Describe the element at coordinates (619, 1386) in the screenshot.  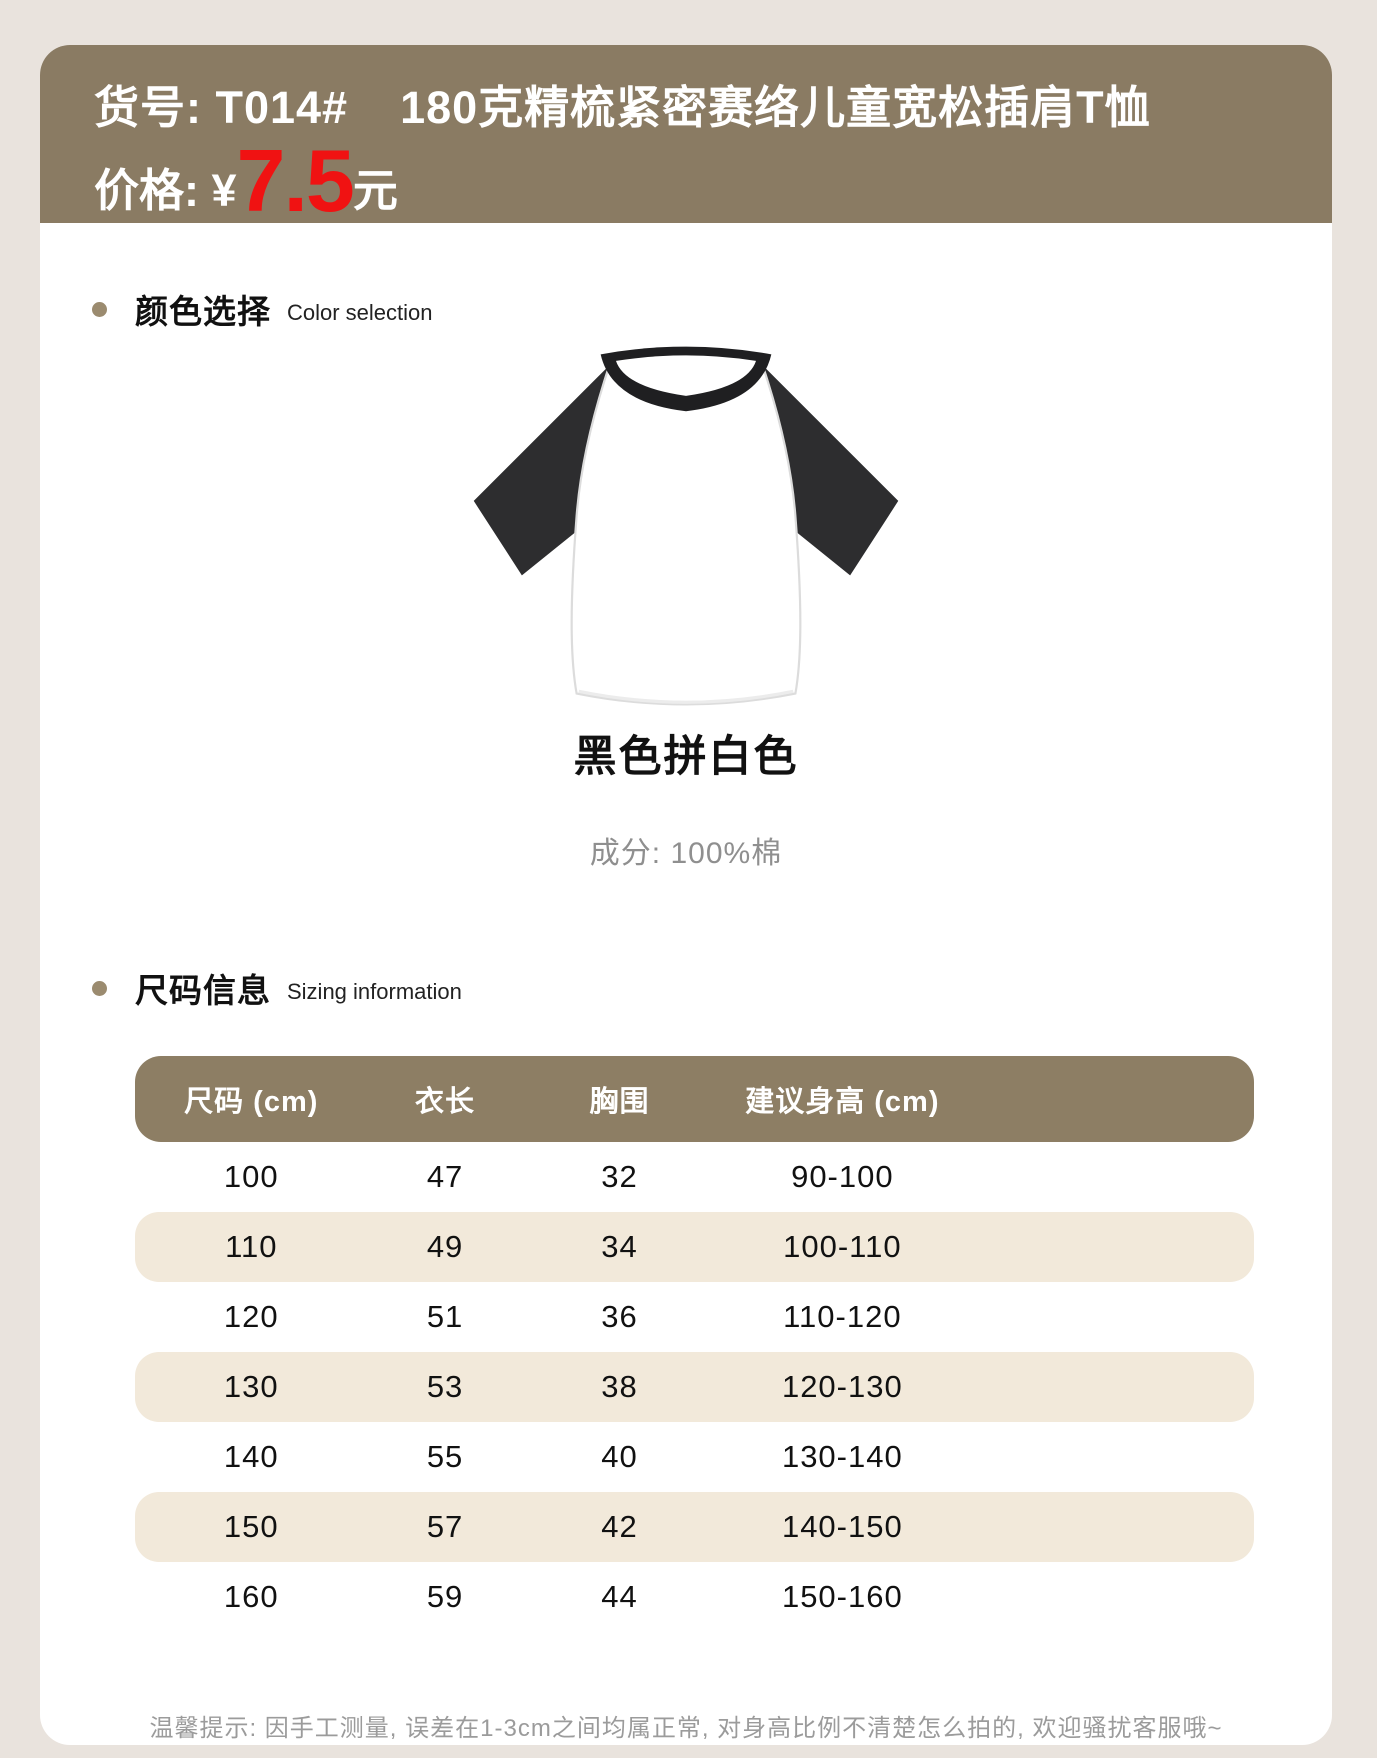
I see `cell-chest: 38` at that location.